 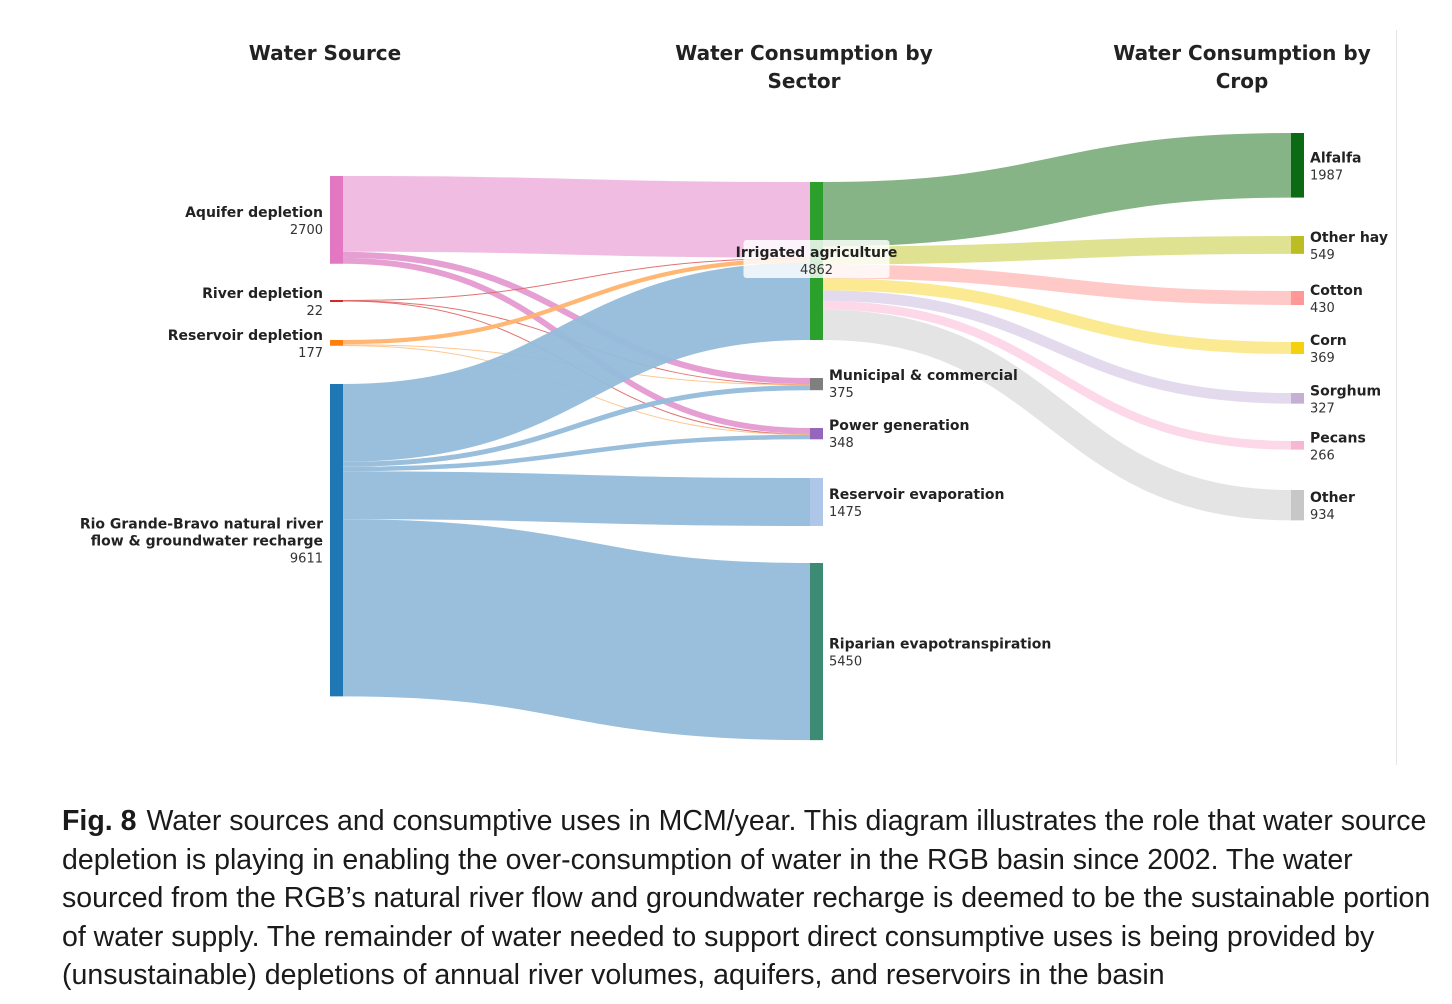 I want to click on link-reservoir-to-irrigated, so click(x=576, y=301).